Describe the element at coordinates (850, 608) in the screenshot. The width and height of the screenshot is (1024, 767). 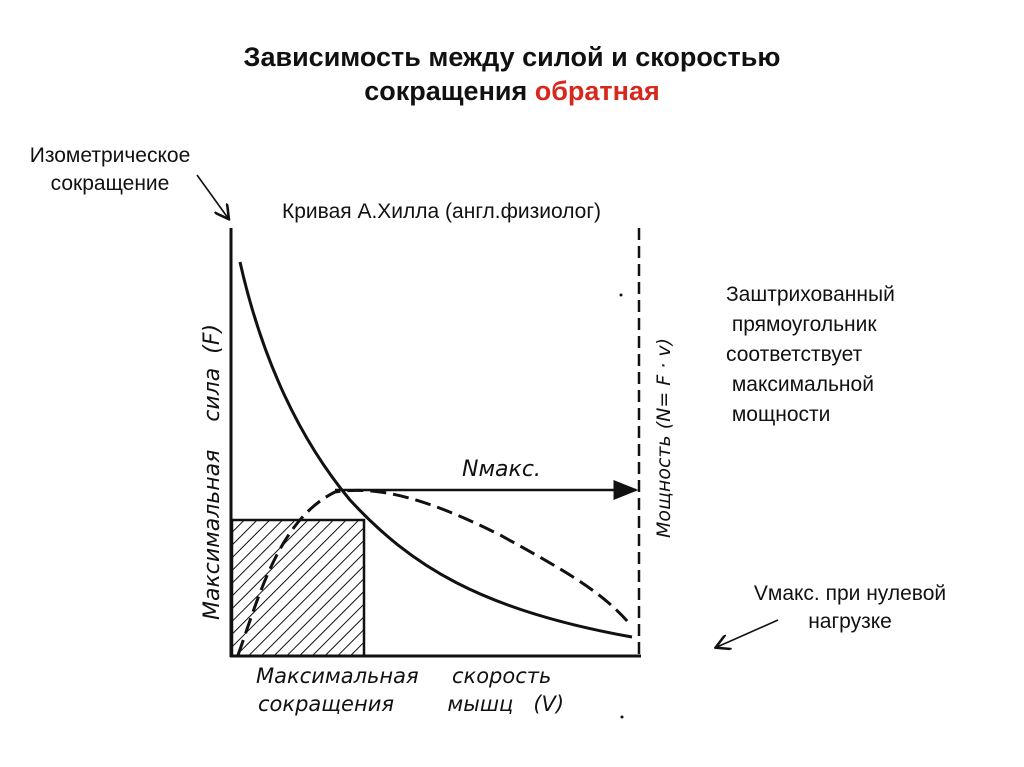
I see `vmax-annotation: Vмакс. при нулевой нагрузке` at that location.